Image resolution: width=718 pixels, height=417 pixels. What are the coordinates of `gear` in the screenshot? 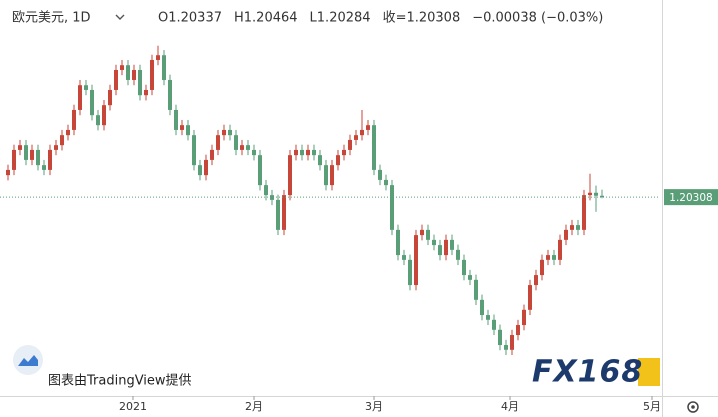 It's located at (693, 407).